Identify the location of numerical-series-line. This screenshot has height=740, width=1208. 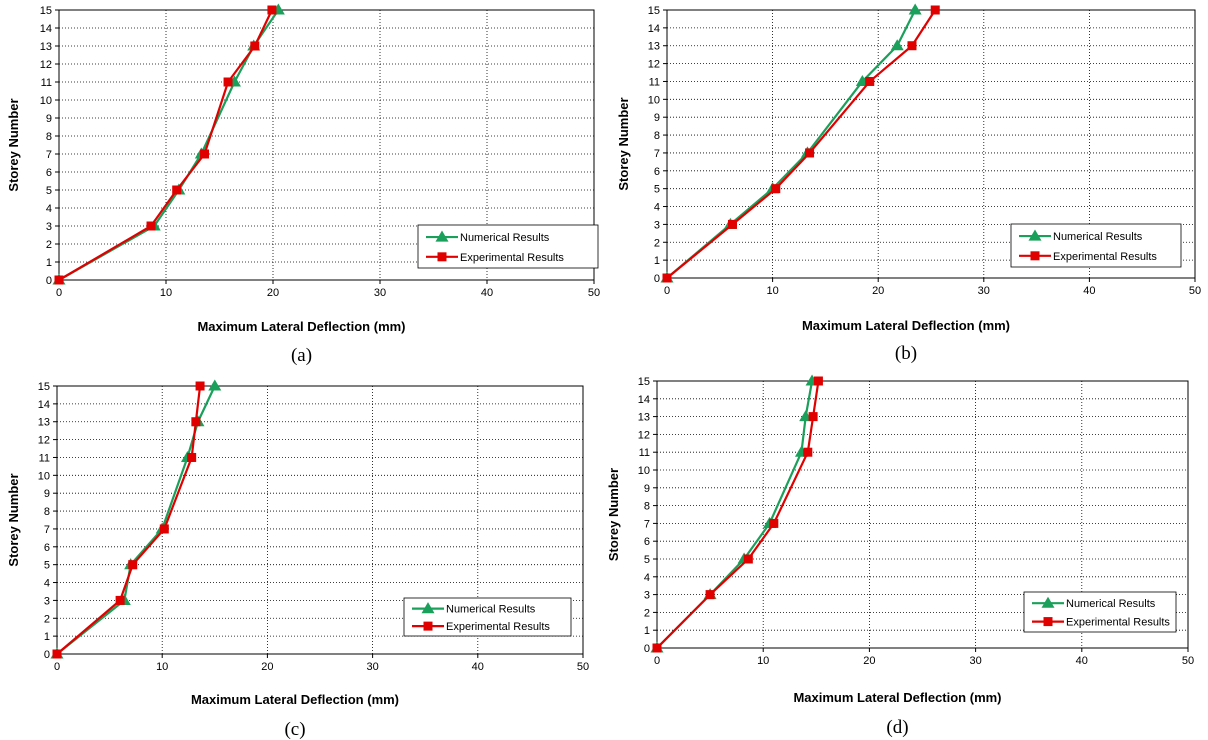
(791, 144).